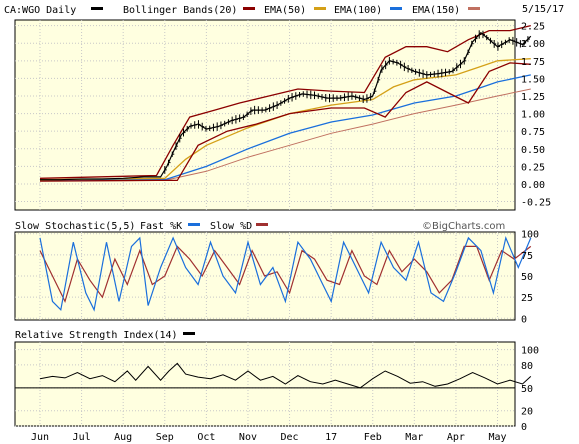  Describe the element at coordinates (543, 9) in the screenshot. I see `chart-date: 5/15/17` at that location.